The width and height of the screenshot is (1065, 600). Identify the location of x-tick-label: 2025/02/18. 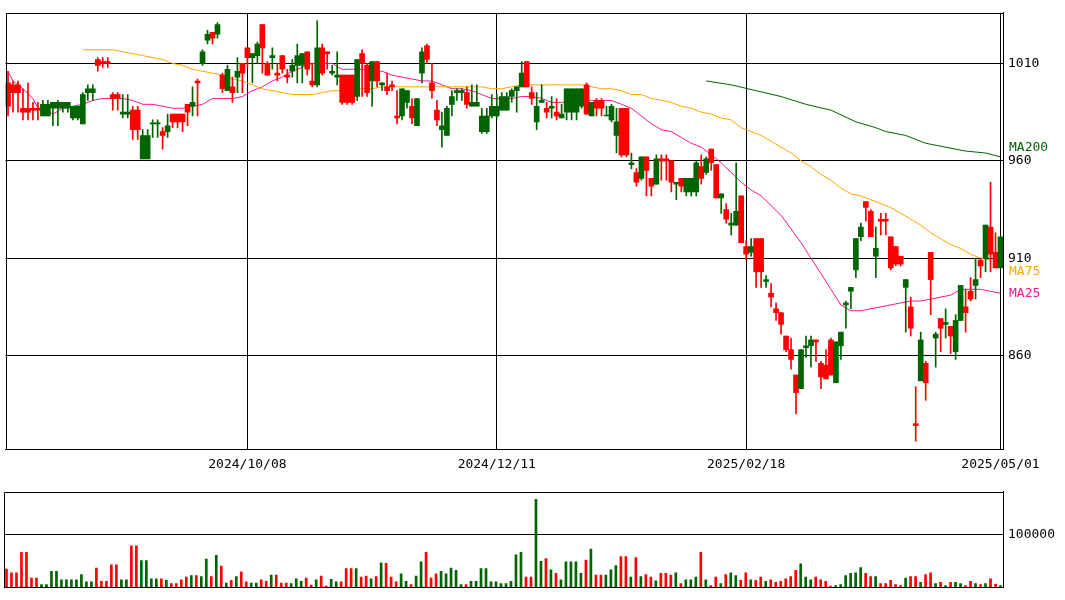
(746, 464).